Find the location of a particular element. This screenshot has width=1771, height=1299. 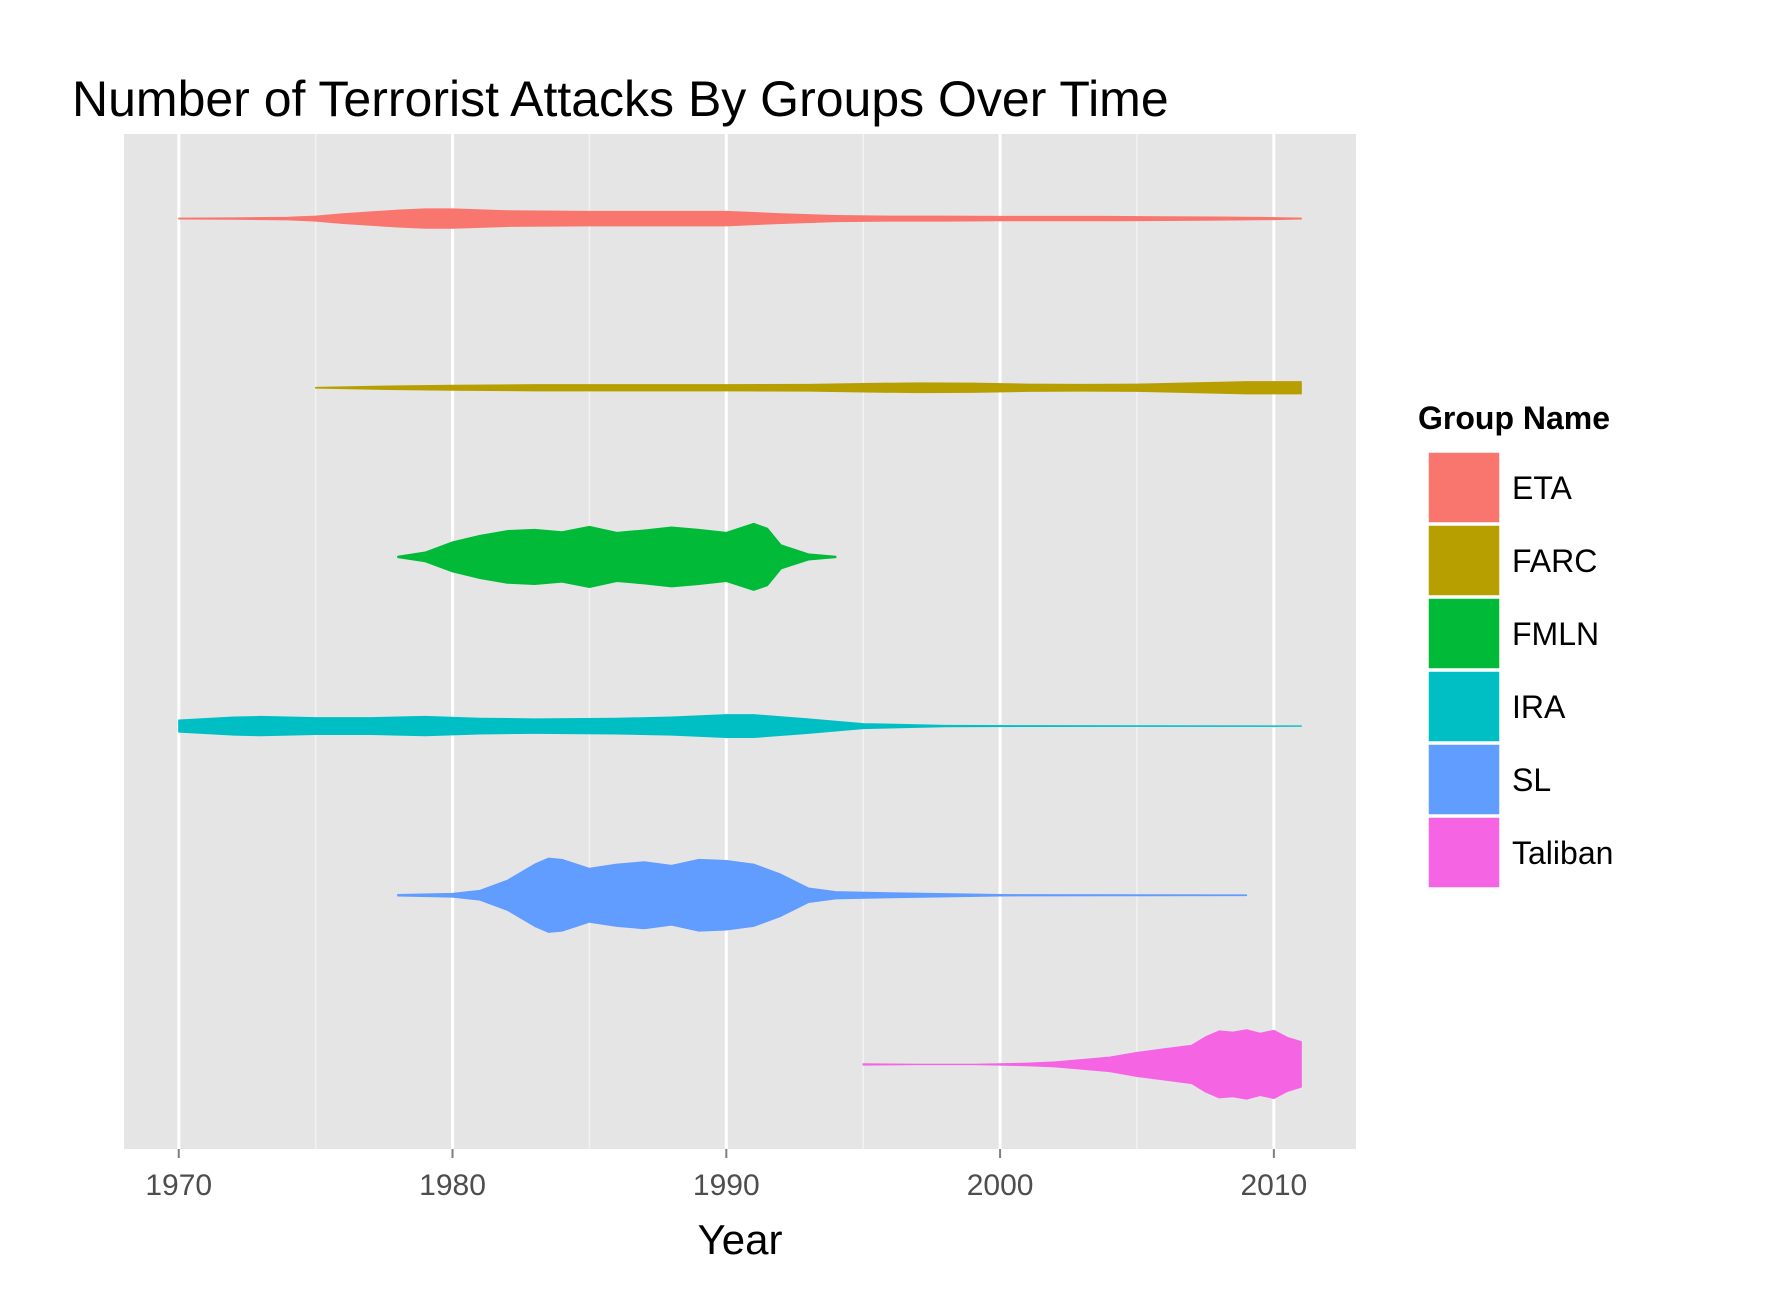

x-tick-label: 1990 is located at coordinates (726, 1185).